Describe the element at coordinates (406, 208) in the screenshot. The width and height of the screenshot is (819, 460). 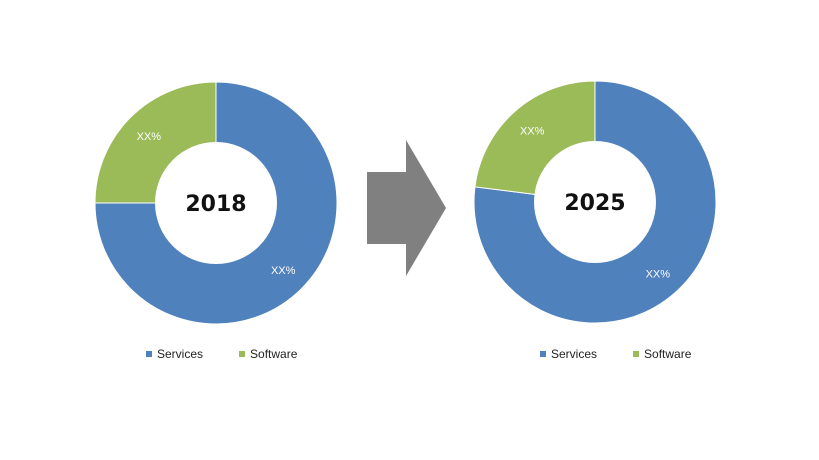
I see `right-arrow-icon` at that location.